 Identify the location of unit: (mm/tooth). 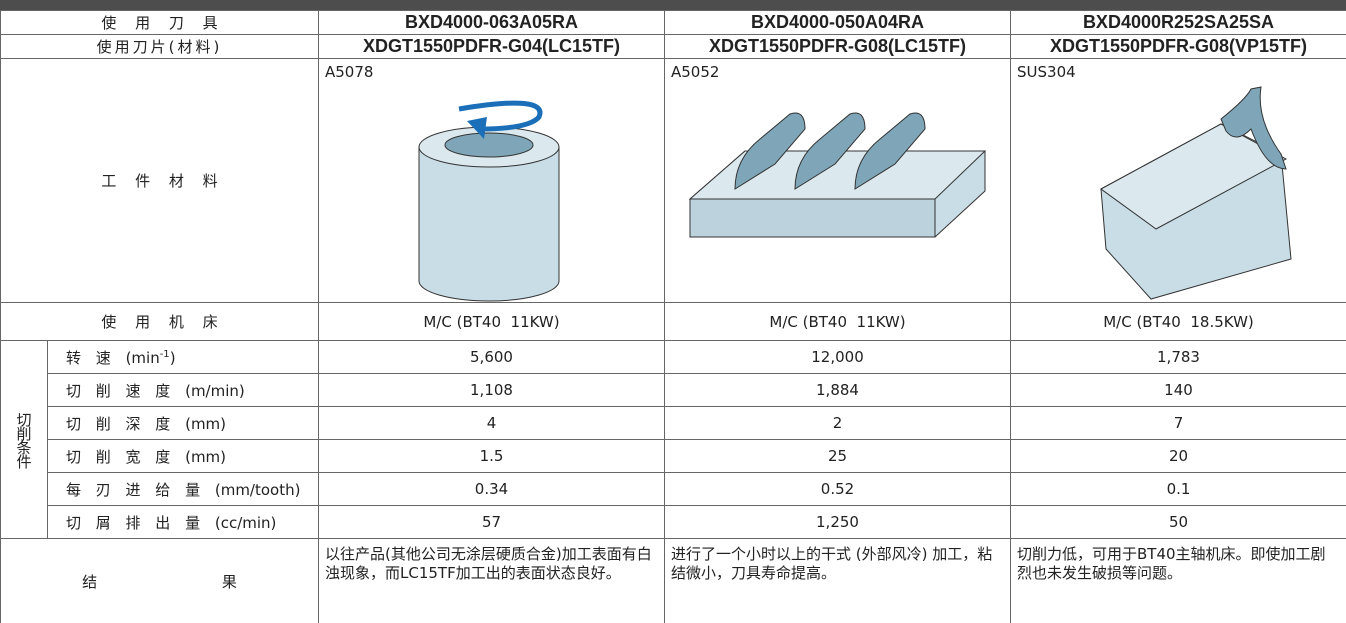
(257, 489).